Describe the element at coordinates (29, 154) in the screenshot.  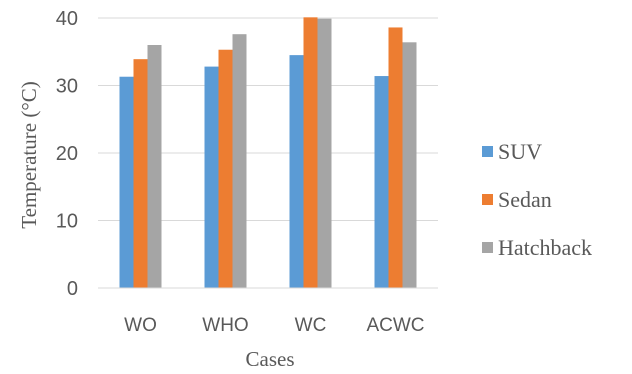
I see `y-axis-title: Temperature (°C)` at that location.